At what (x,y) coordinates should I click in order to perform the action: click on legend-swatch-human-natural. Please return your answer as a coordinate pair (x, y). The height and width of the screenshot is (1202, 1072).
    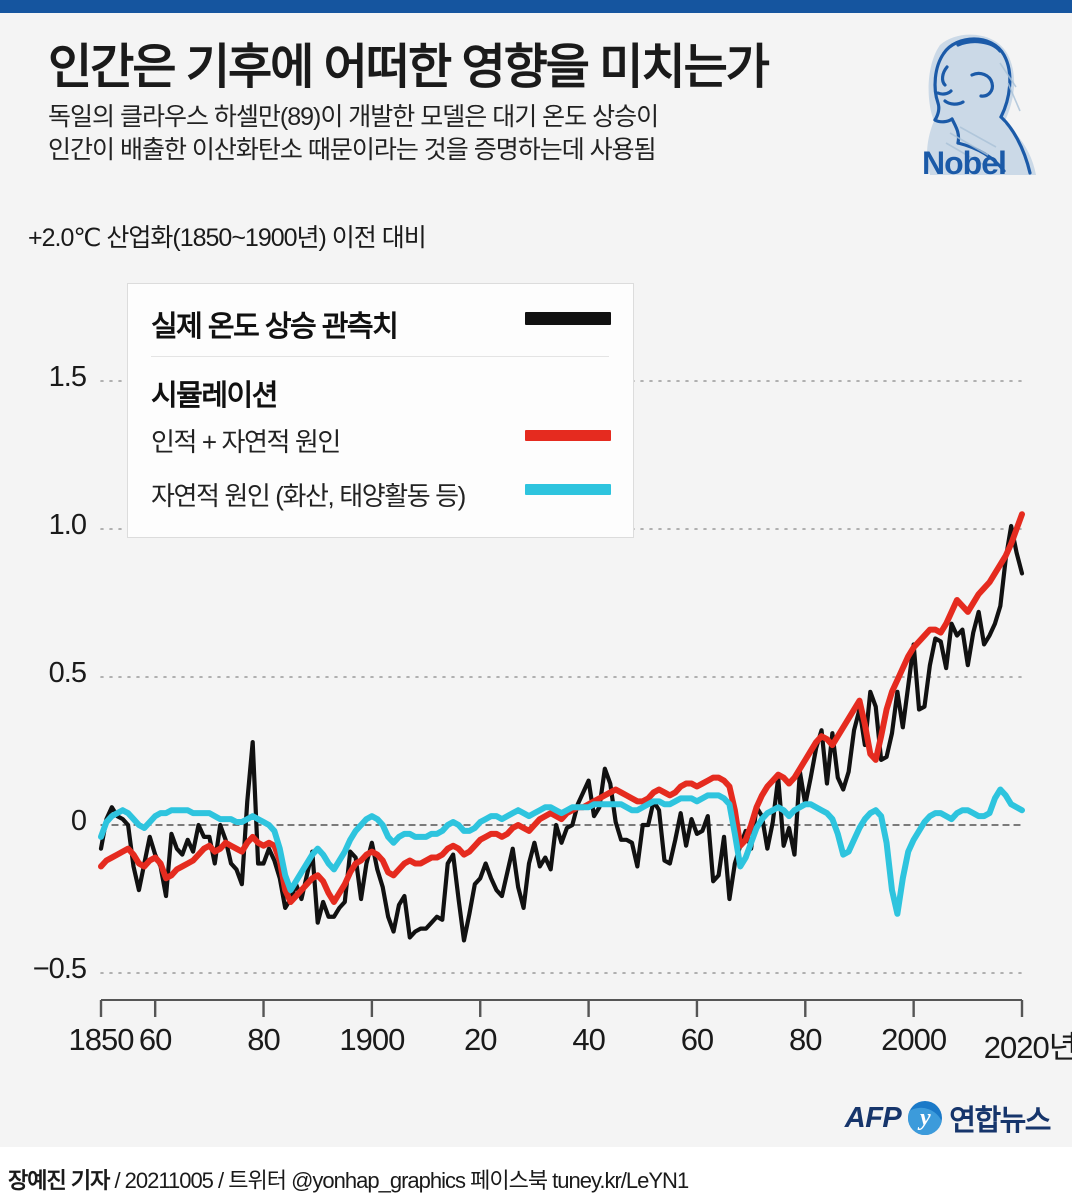
    Looking at the image, I should click on (568, 435).